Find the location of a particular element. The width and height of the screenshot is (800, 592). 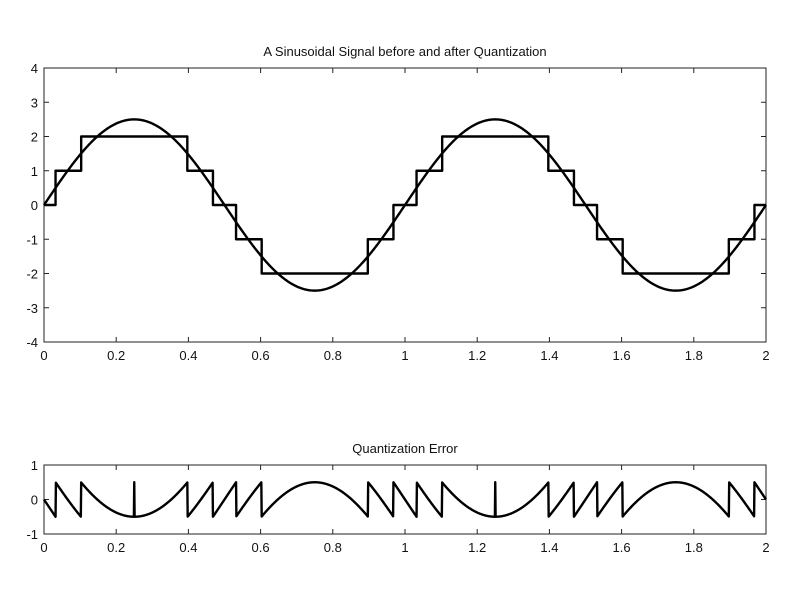

error-plot-y-tick-labels: 1 0 -1 is located at coordinates (32, 500).